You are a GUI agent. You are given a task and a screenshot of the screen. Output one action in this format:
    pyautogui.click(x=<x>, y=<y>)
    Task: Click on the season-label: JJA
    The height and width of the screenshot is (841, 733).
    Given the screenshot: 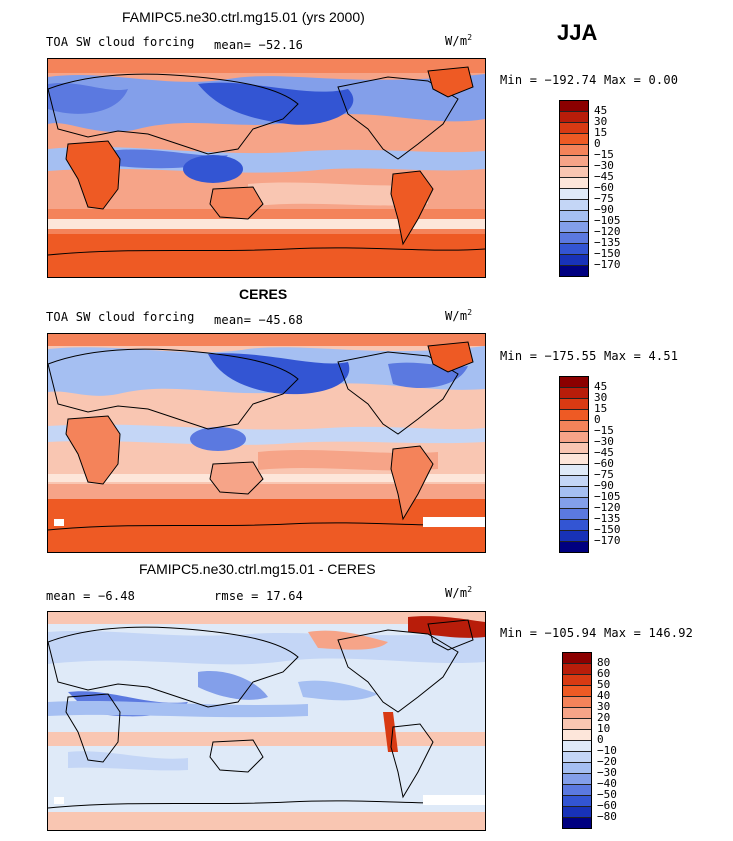 What is the action you would take?
    pyautogui.click(x=577, y=32)
    